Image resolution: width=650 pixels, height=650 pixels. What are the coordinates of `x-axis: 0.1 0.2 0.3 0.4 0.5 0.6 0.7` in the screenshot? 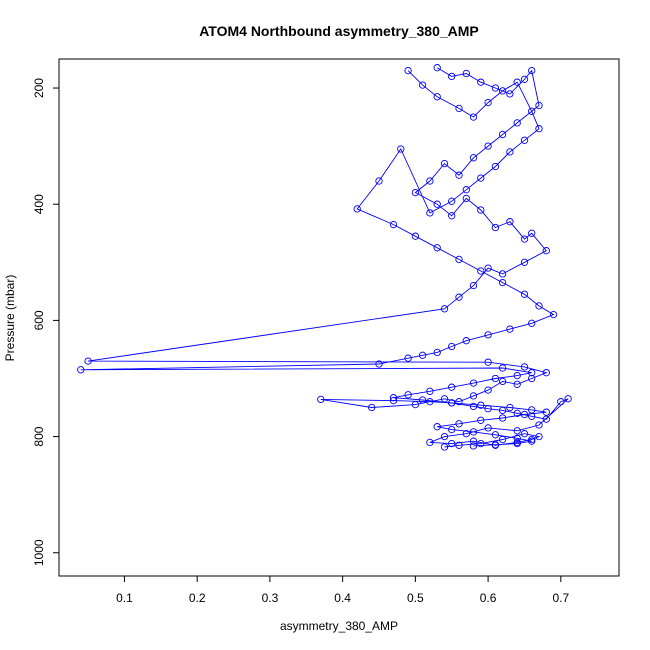 It's located at (342, 590).